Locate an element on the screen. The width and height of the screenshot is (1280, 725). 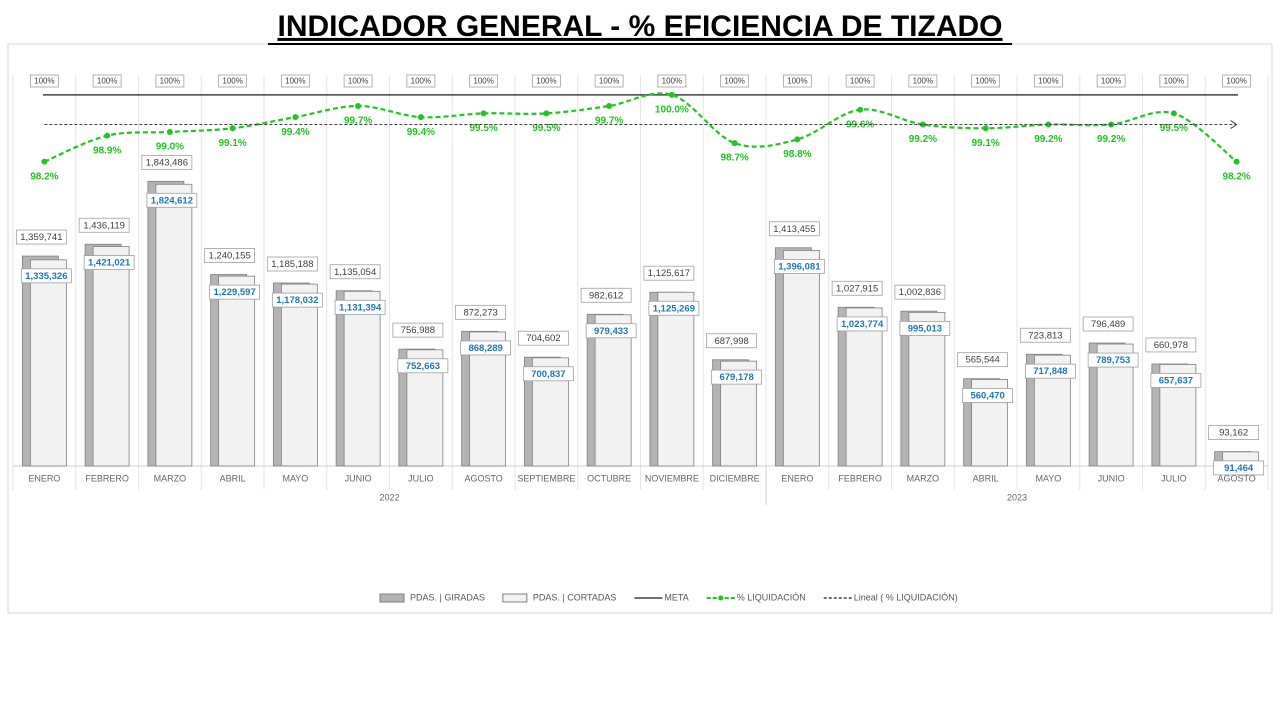
bar-label: 1,843,486 is located at coordinates (167, 162).